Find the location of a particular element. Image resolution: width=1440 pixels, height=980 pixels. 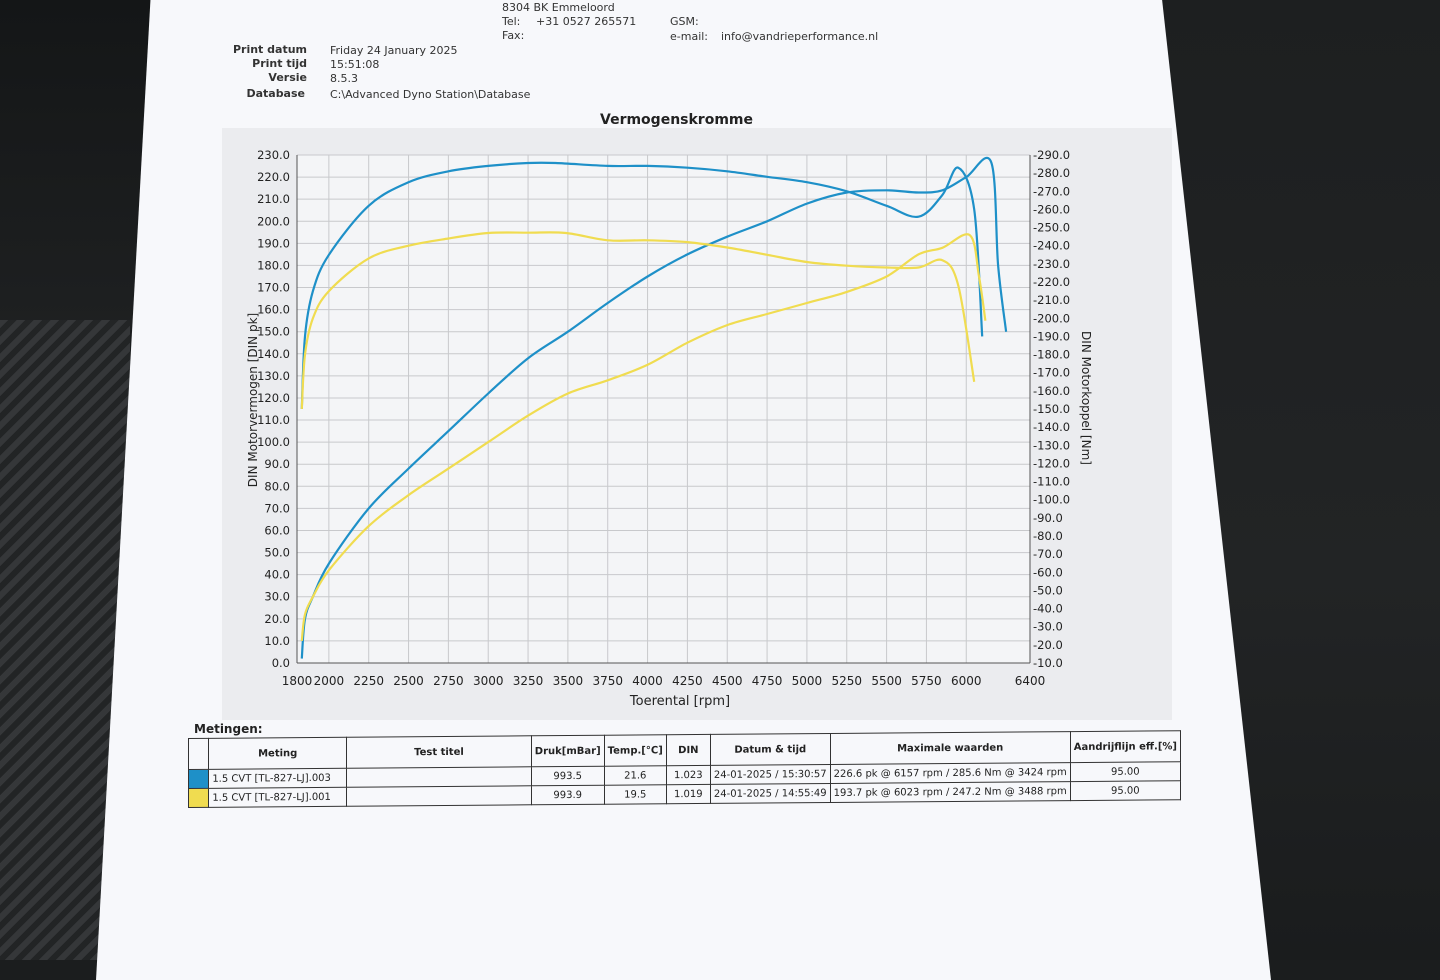

y-left-tick-label: 30.0 is located at coordinates (277, 597).